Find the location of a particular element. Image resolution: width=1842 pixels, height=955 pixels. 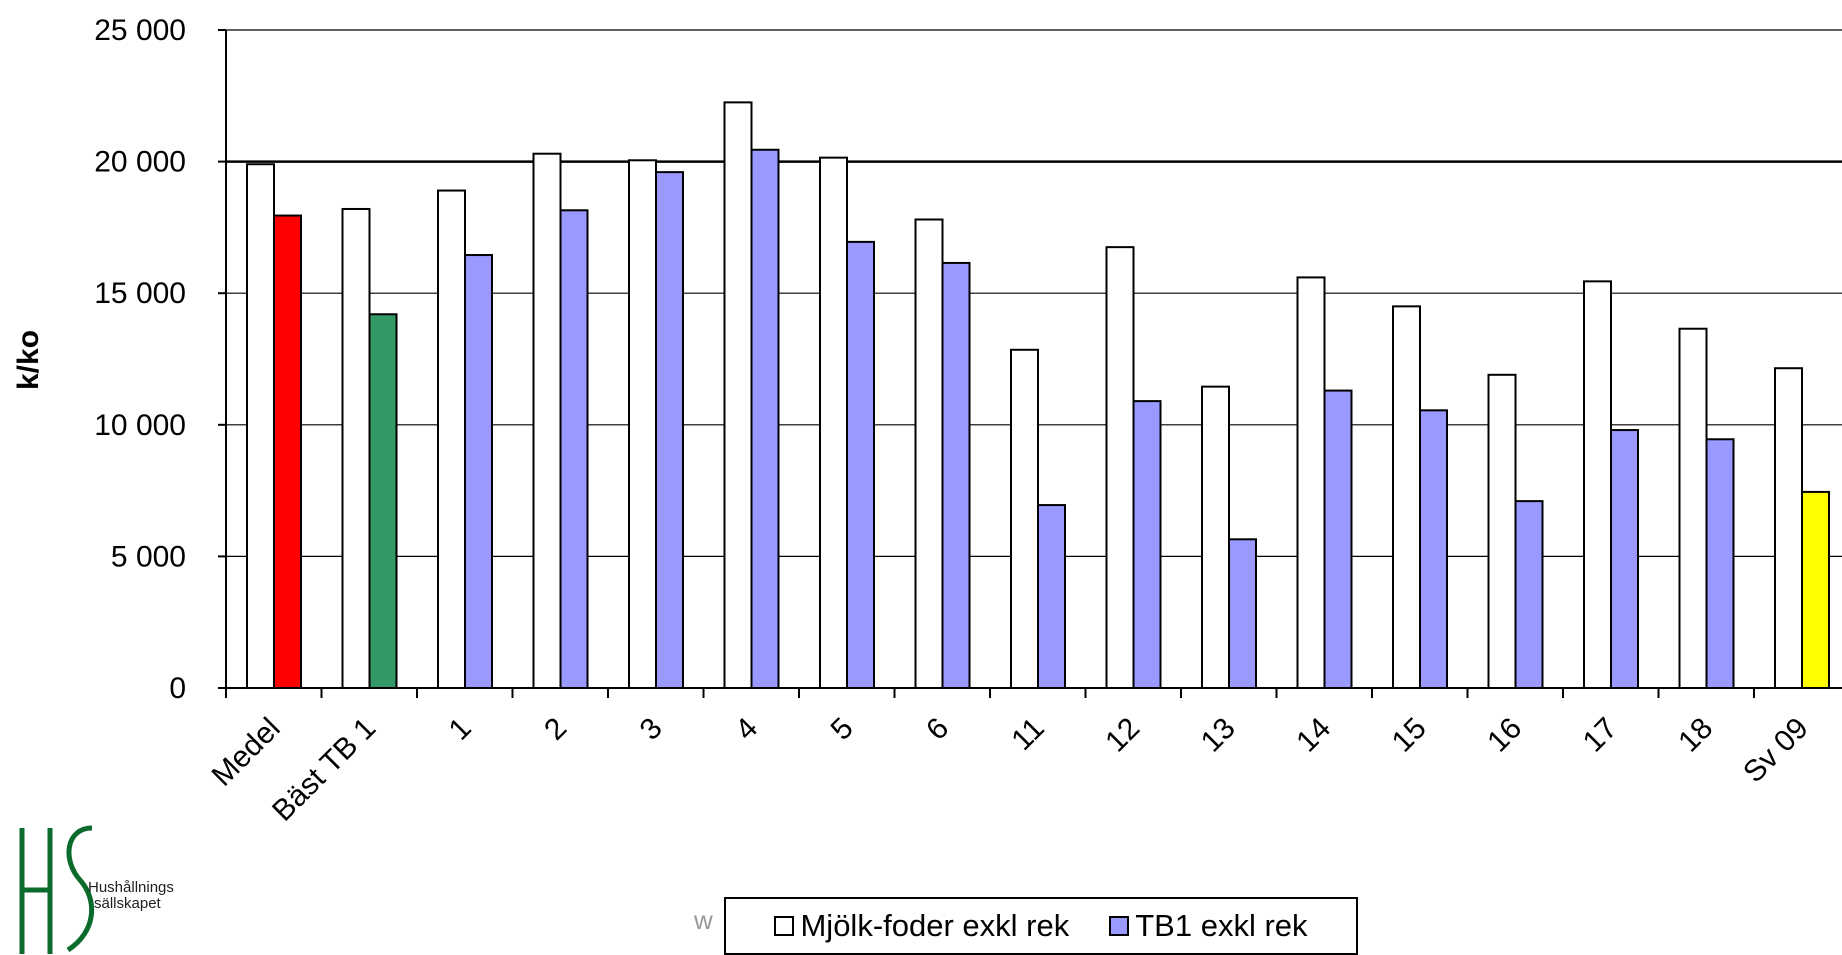

y-axis-title: k/ko is located at coordinates (28, 360).